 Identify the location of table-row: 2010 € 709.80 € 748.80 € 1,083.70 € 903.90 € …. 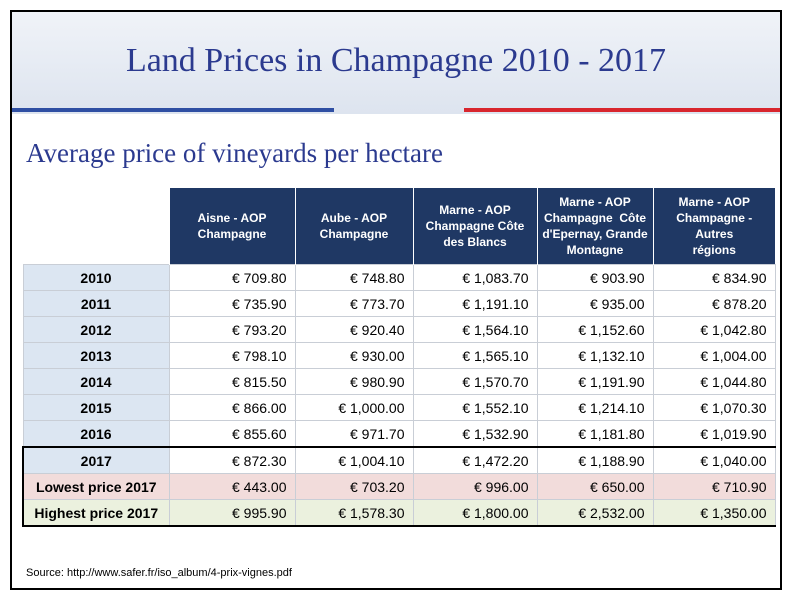
(399, 277).